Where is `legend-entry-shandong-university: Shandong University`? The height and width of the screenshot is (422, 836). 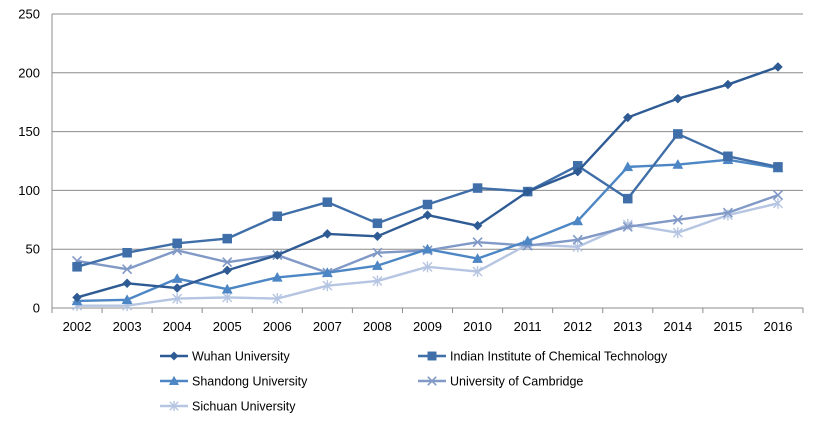 legend-entry-shandong-university: Shandong University is located at coordinates (234, 382).